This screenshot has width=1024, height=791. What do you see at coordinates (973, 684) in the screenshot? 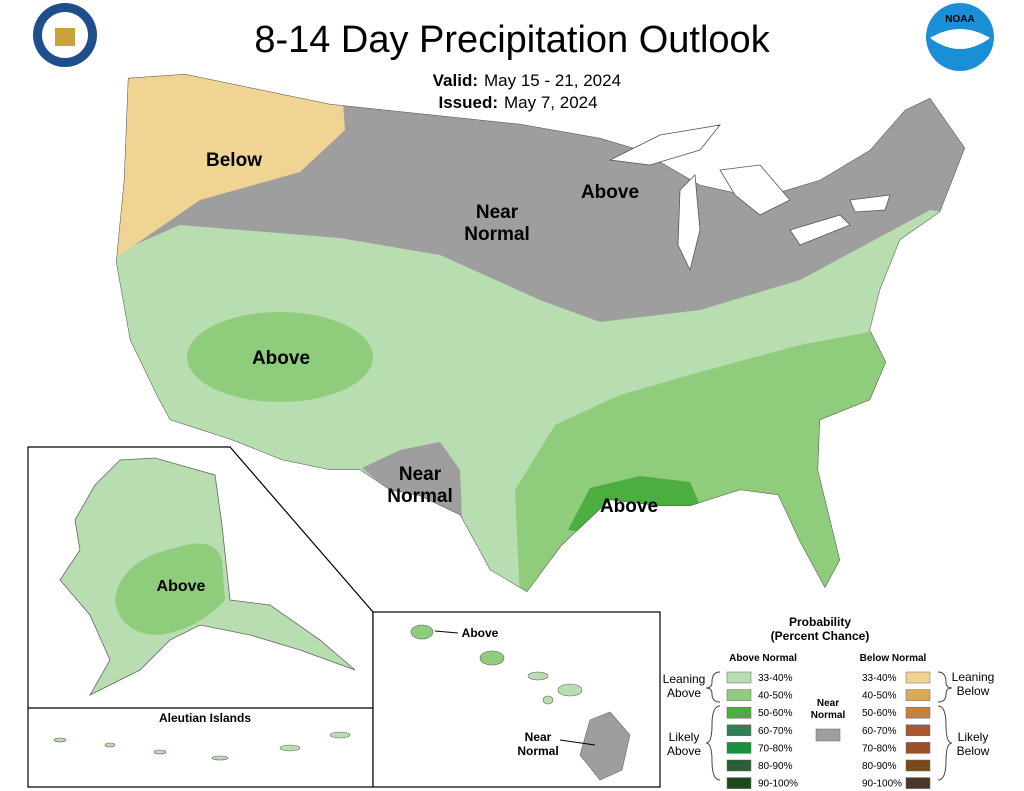
I see `legend-group: Leaning Below` at bounding box center [973, 684].